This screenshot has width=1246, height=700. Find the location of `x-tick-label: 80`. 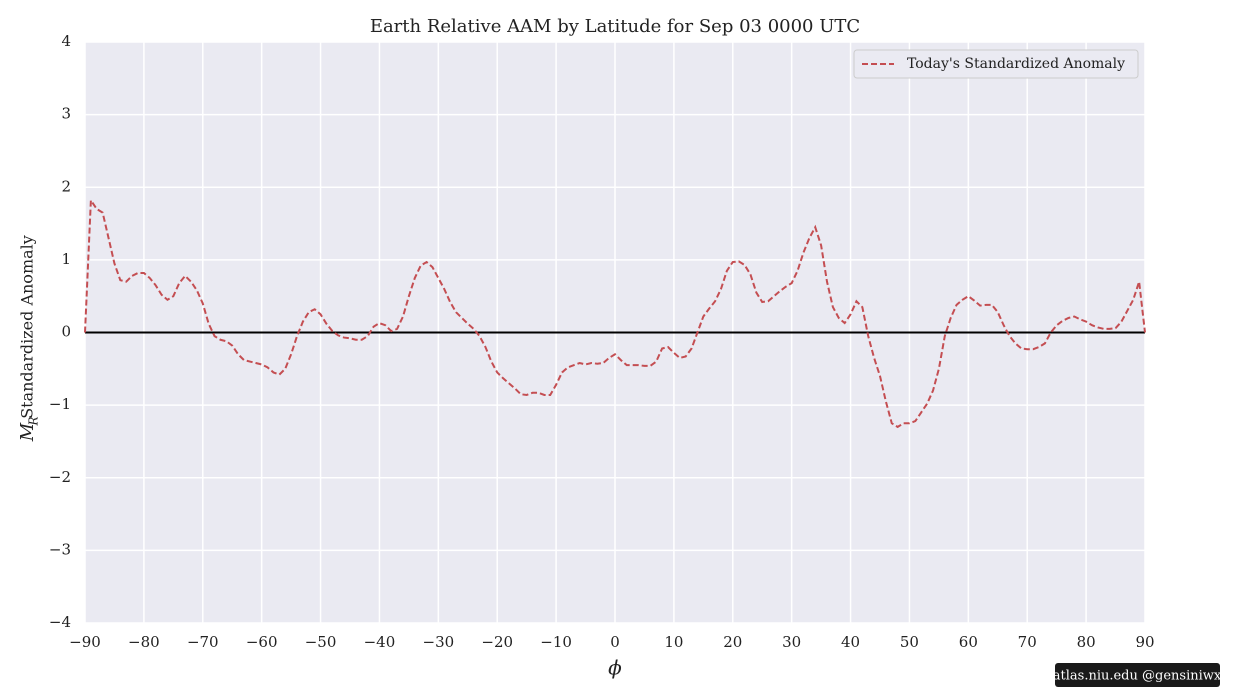

x-tick-label: 80 is located at coordinates (1086, 642).